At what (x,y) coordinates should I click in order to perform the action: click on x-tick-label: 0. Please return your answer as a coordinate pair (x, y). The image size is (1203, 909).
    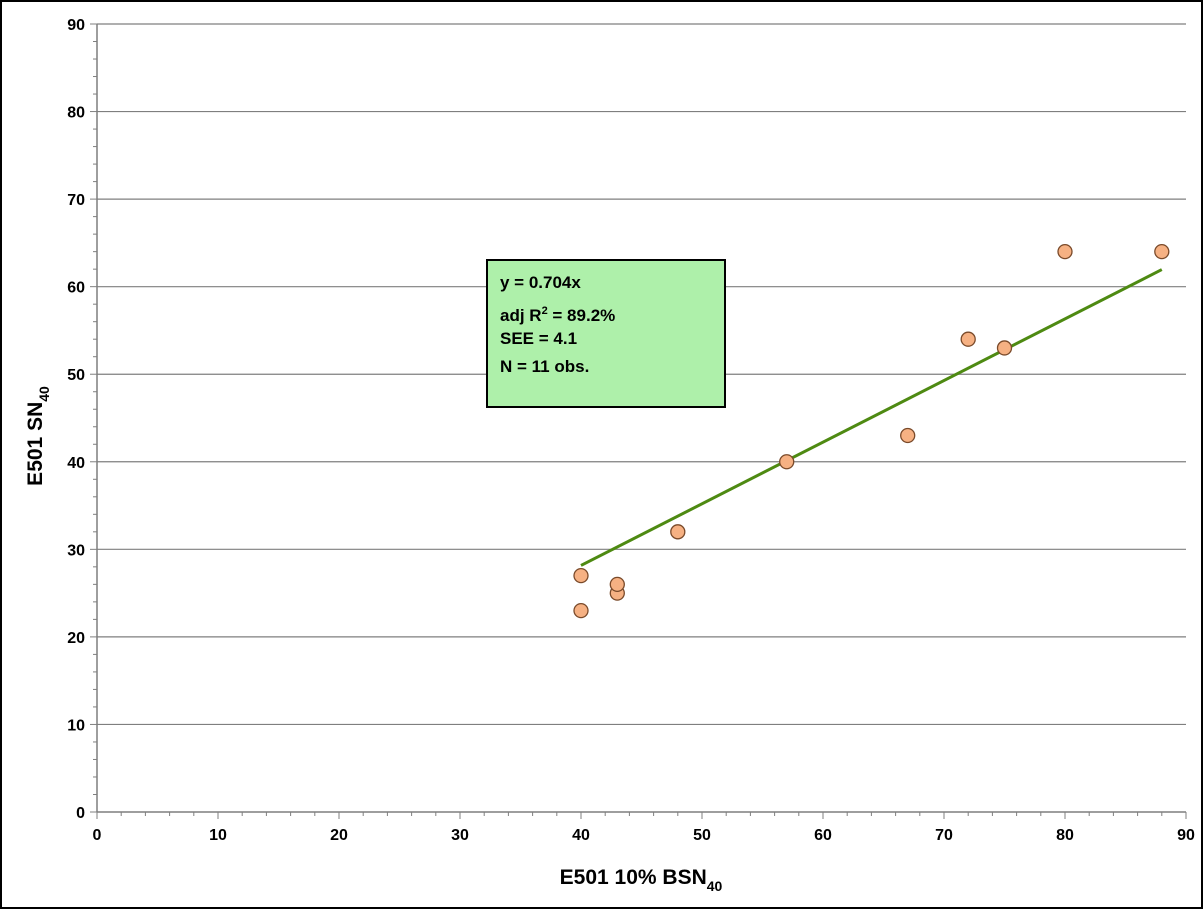
    Looking at the image, I should click on (97, 835).